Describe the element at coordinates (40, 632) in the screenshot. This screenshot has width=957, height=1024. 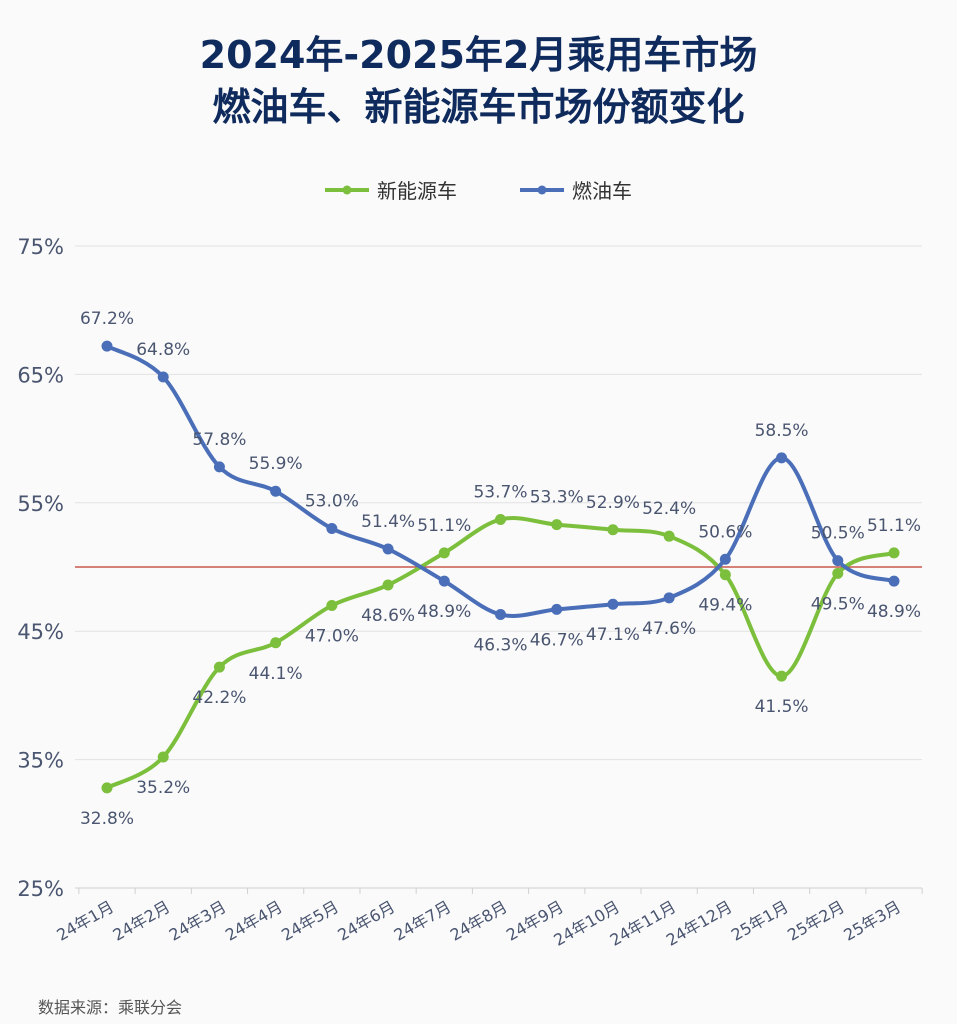
I see `y-tick-label: 45%` at that location.